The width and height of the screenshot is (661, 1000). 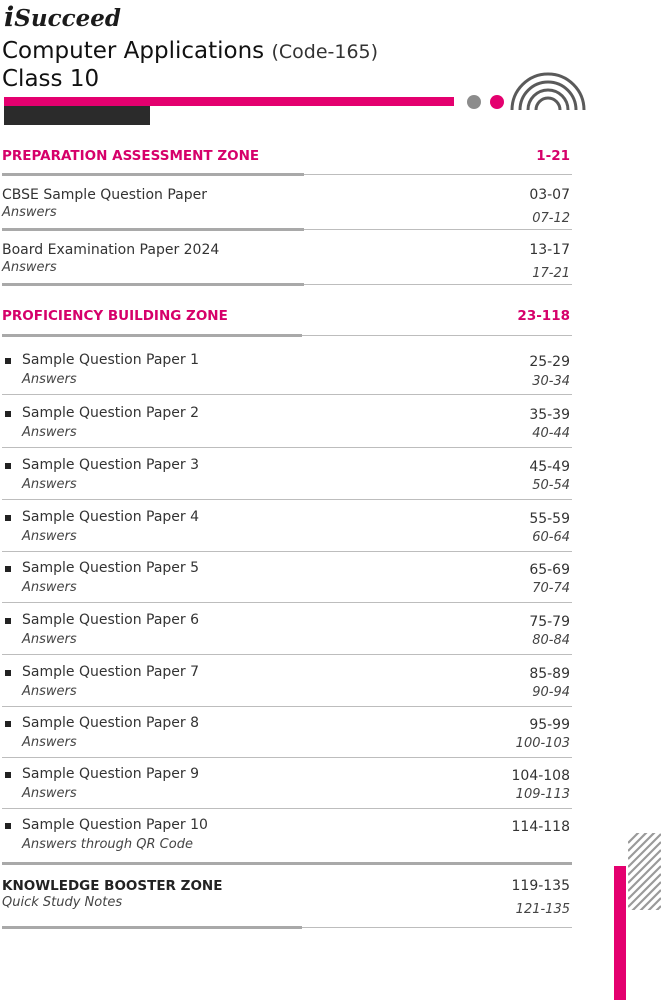 What do you see at coordinates (9, 17) in the screenshot?
I see `brand-logo-i: i` at bounding box center [9, 17].